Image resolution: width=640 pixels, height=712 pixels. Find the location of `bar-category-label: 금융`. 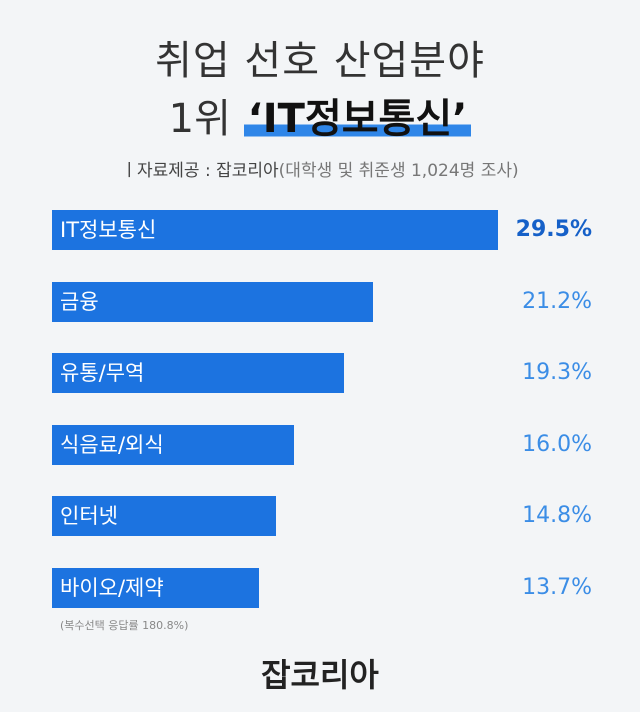

bar-category-label: 금융 is located at coordinates (79, 301).